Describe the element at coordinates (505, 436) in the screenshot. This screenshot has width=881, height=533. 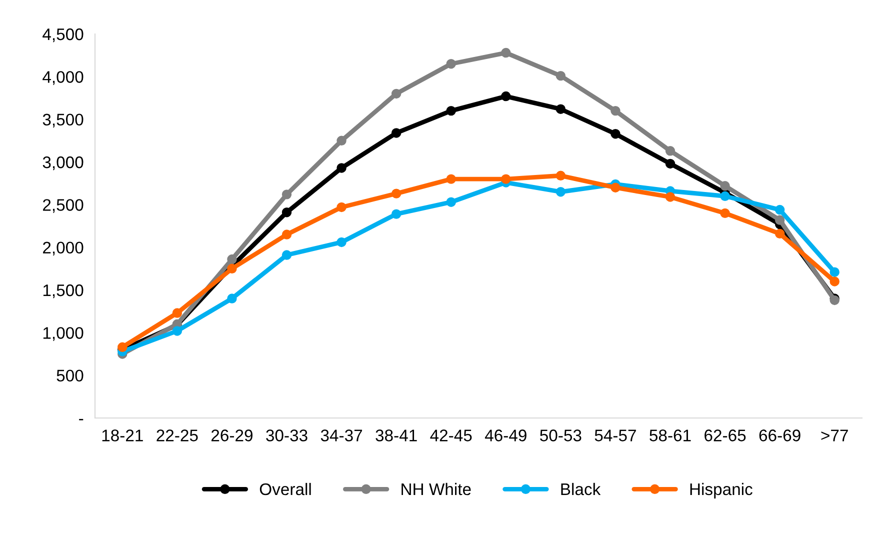
I see `x-tick-label: 46-49` at that location.